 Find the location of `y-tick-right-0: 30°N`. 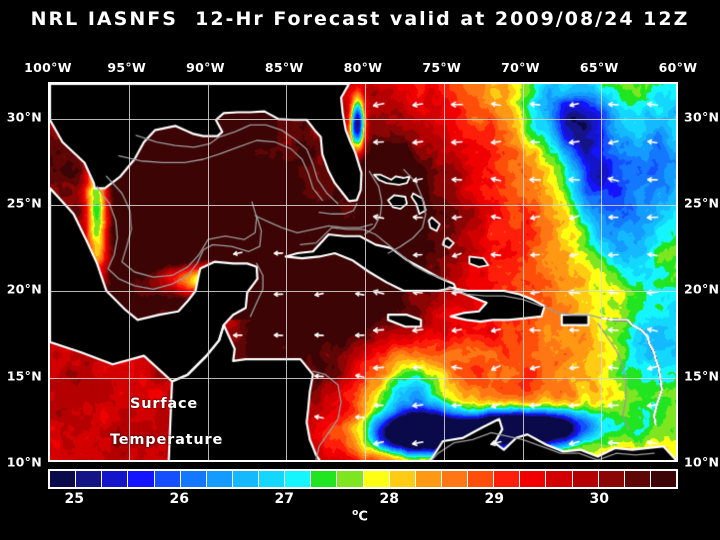

y-tick-right-0: 30°N is located at coordinates (702, 117).